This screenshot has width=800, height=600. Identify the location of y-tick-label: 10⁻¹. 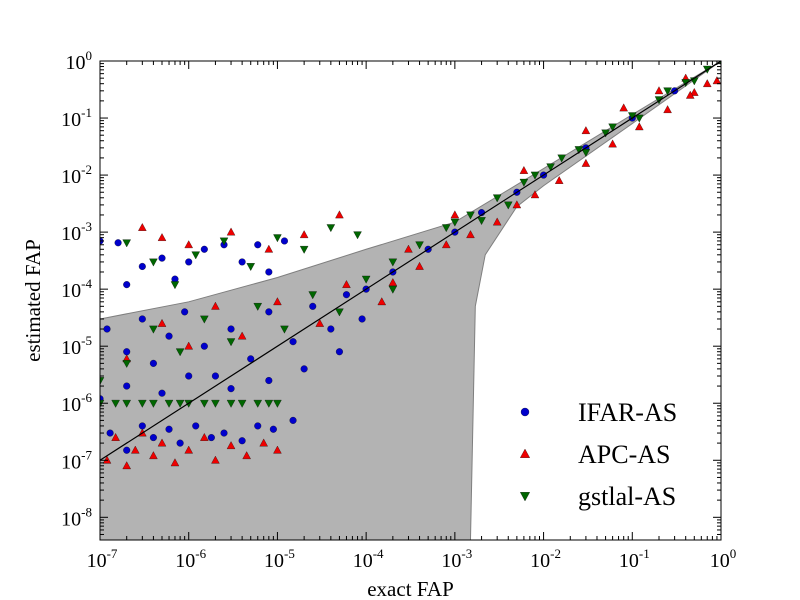
(76, 118).